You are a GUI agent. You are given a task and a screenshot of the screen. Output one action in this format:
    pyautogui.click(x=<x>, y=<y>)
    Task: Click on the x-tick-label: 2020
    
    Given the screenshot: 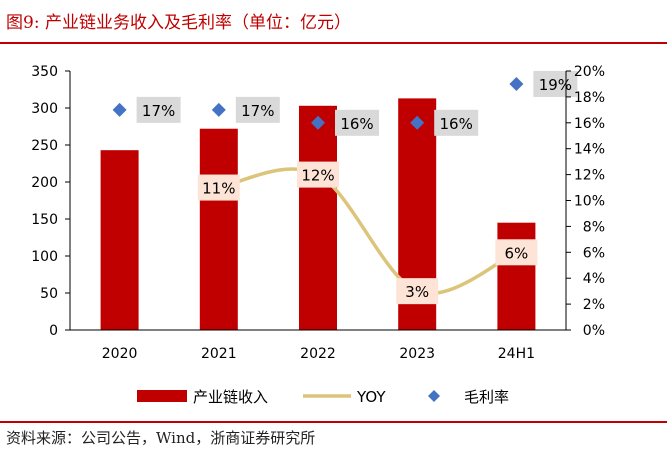 What is the action you would take?
    pyautogui.click(x=120, y=354)
    